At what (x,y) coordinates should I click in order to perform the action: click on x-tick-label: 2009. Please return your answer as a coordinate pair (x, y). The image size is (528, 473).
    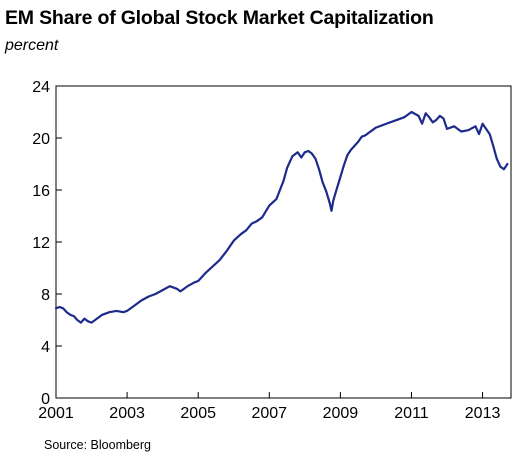
    Looking at the image, I should click on (341, 413).